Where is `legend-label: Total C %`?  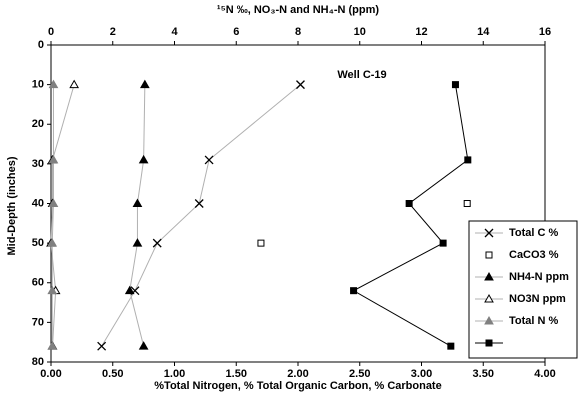 legend-label: Total C % is located at coordinates (534, 233).